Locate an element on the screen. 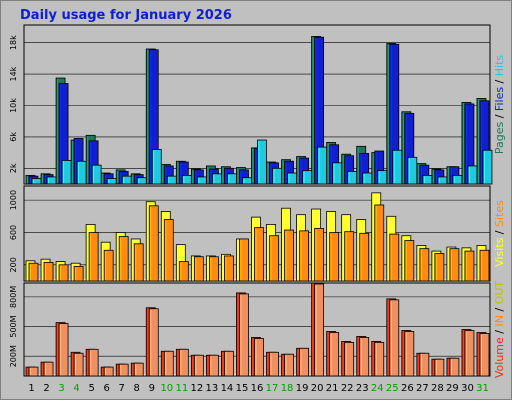 The height and width of the screenshot is (404, 512). x-tick-label: 19 is located at coordinates (302, 388).